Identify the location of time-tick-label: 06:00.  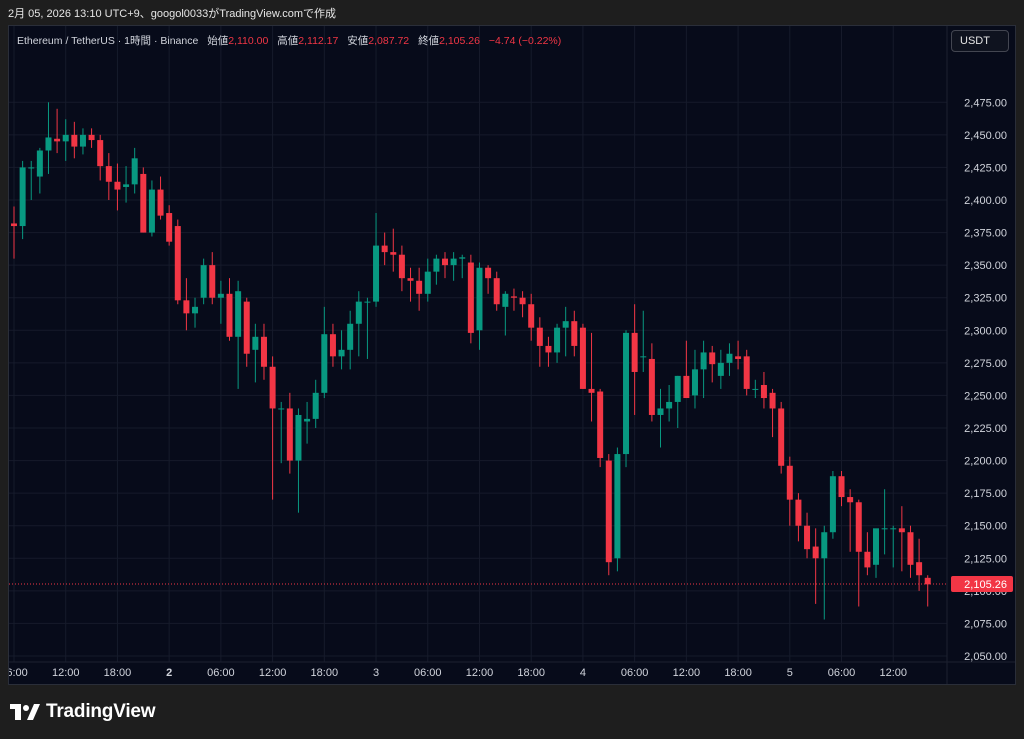
(18, 673).